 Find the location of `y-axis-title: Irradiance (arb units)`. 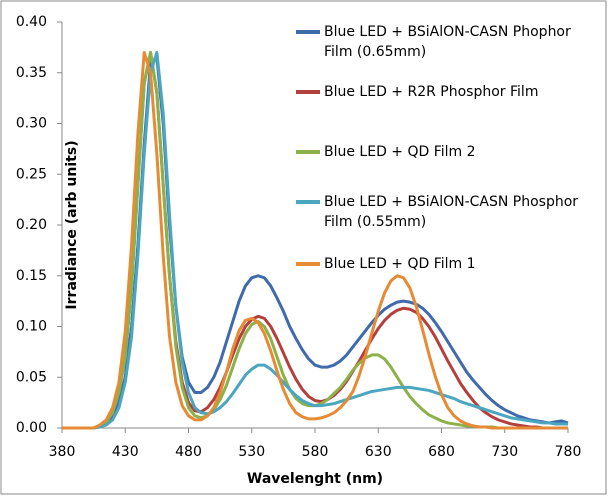

y-axis-title: Irradiance (arb units) is located at coordinates (72, 224).